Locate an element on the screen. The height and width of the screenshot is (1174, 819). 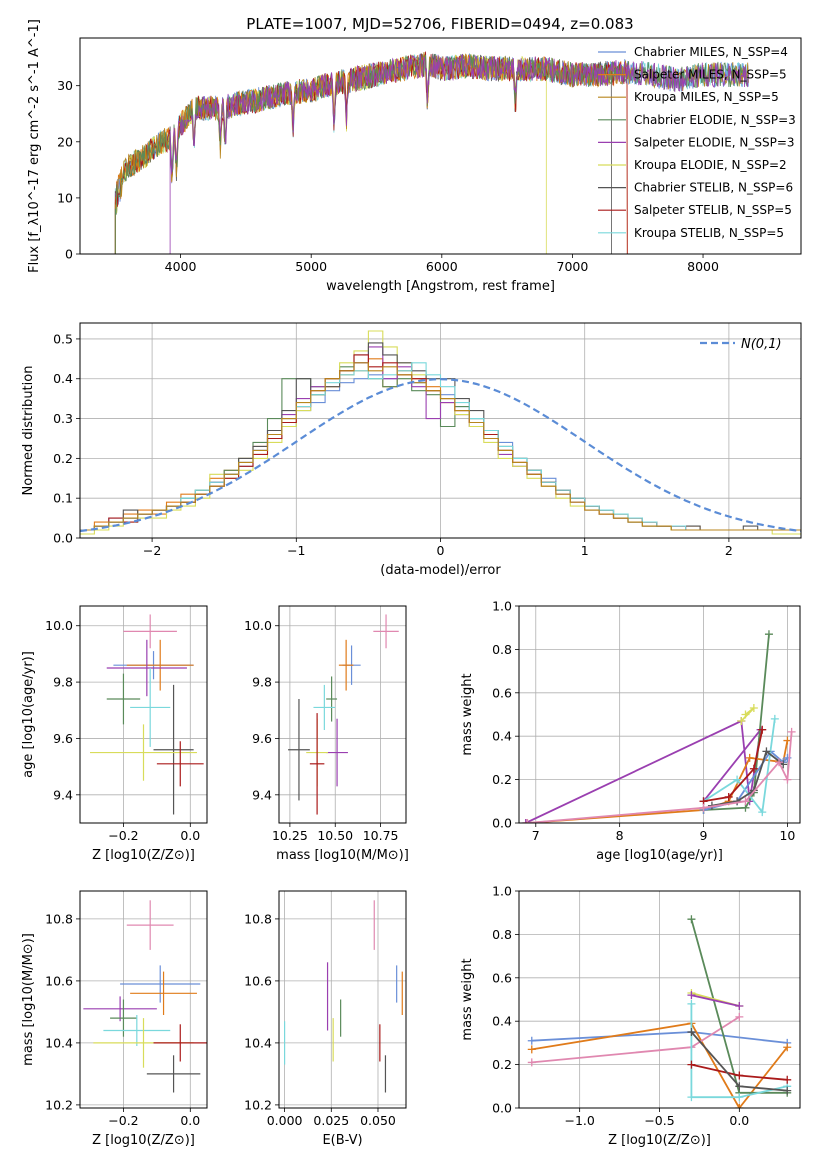
x-tick-label: −1 is located at coordinates (296, 550).